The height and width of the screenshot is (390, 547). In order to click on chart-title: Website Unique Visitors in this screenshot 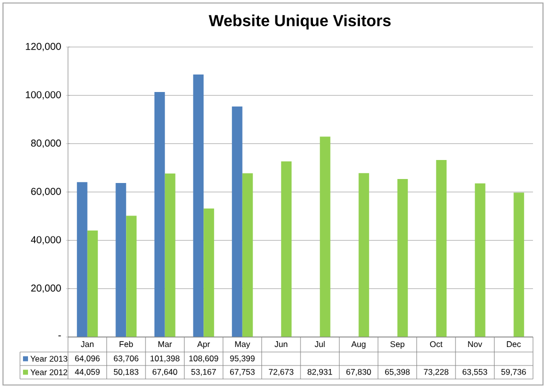, I will do `click(299, 22)`.